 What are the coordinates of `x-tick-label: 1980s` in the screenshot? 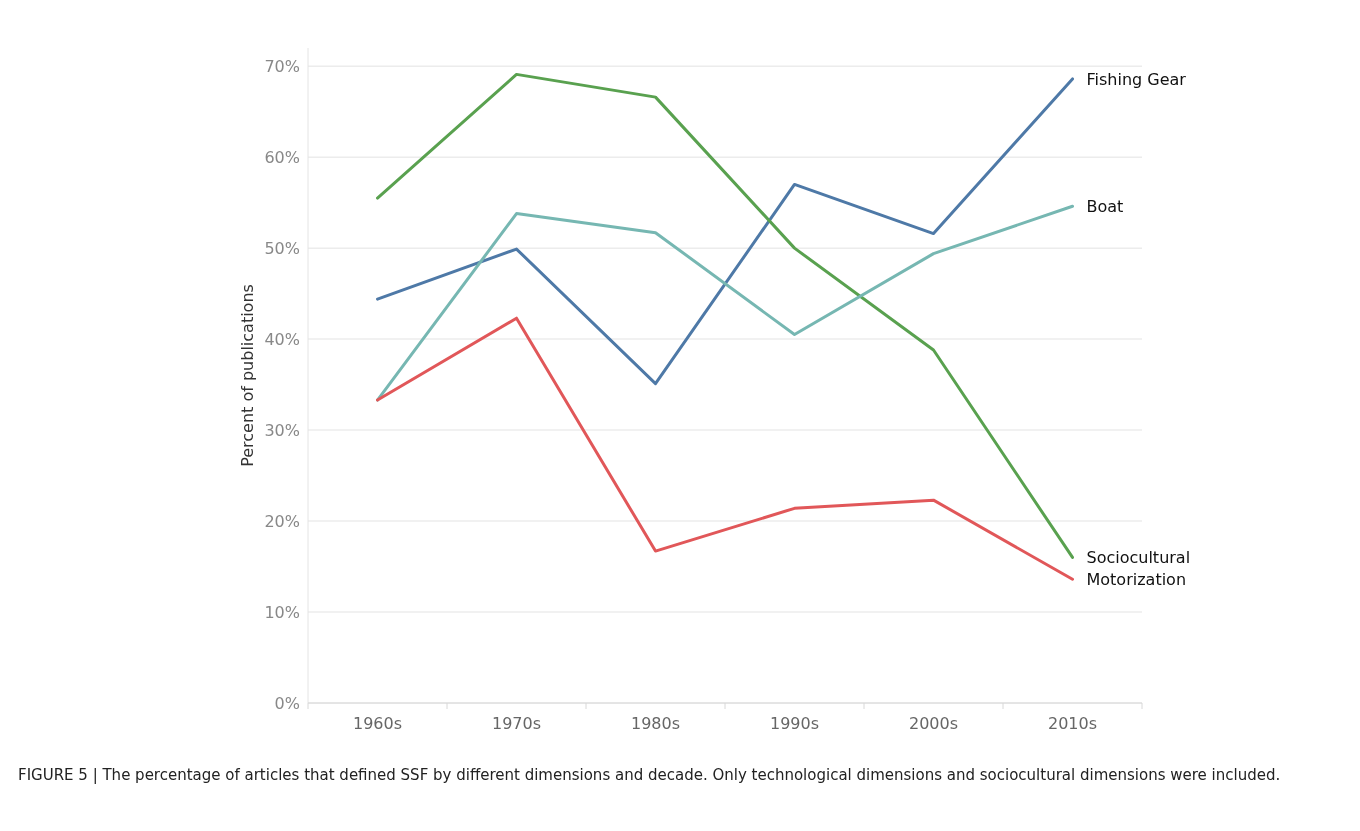 It's located at (655, 723).